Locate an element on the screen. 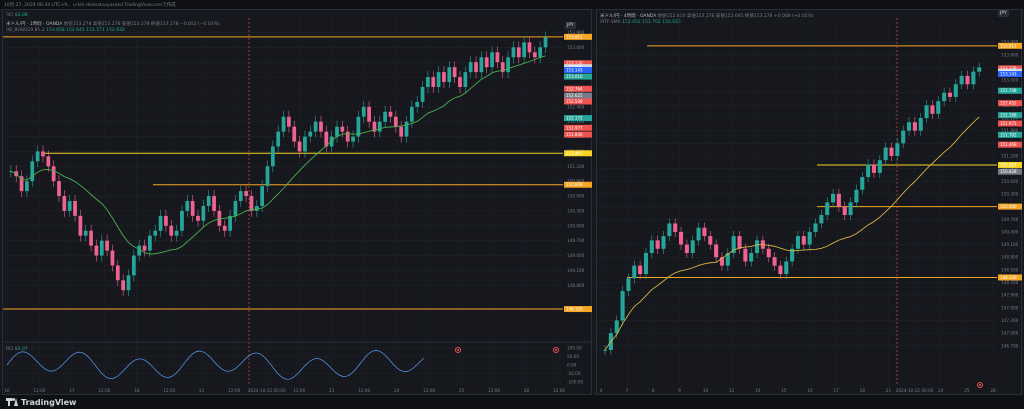 The width and height of the screenshot is (1024, 409). time-axis-label: 7 is located at coordinates (627, 390).